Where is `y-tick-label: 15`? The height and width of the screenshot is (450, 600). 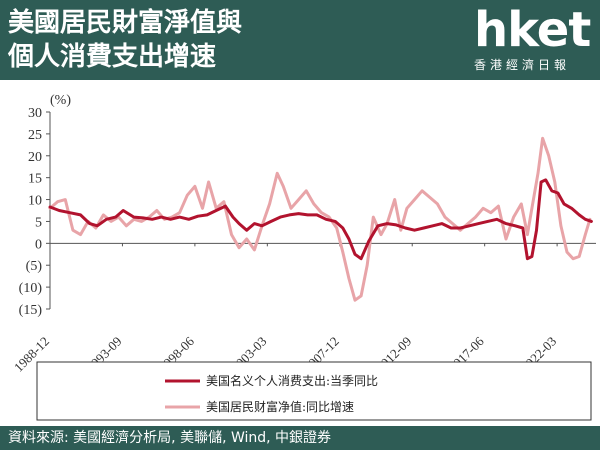 y-tick-label: 15 is located at coordinates (35, 179).